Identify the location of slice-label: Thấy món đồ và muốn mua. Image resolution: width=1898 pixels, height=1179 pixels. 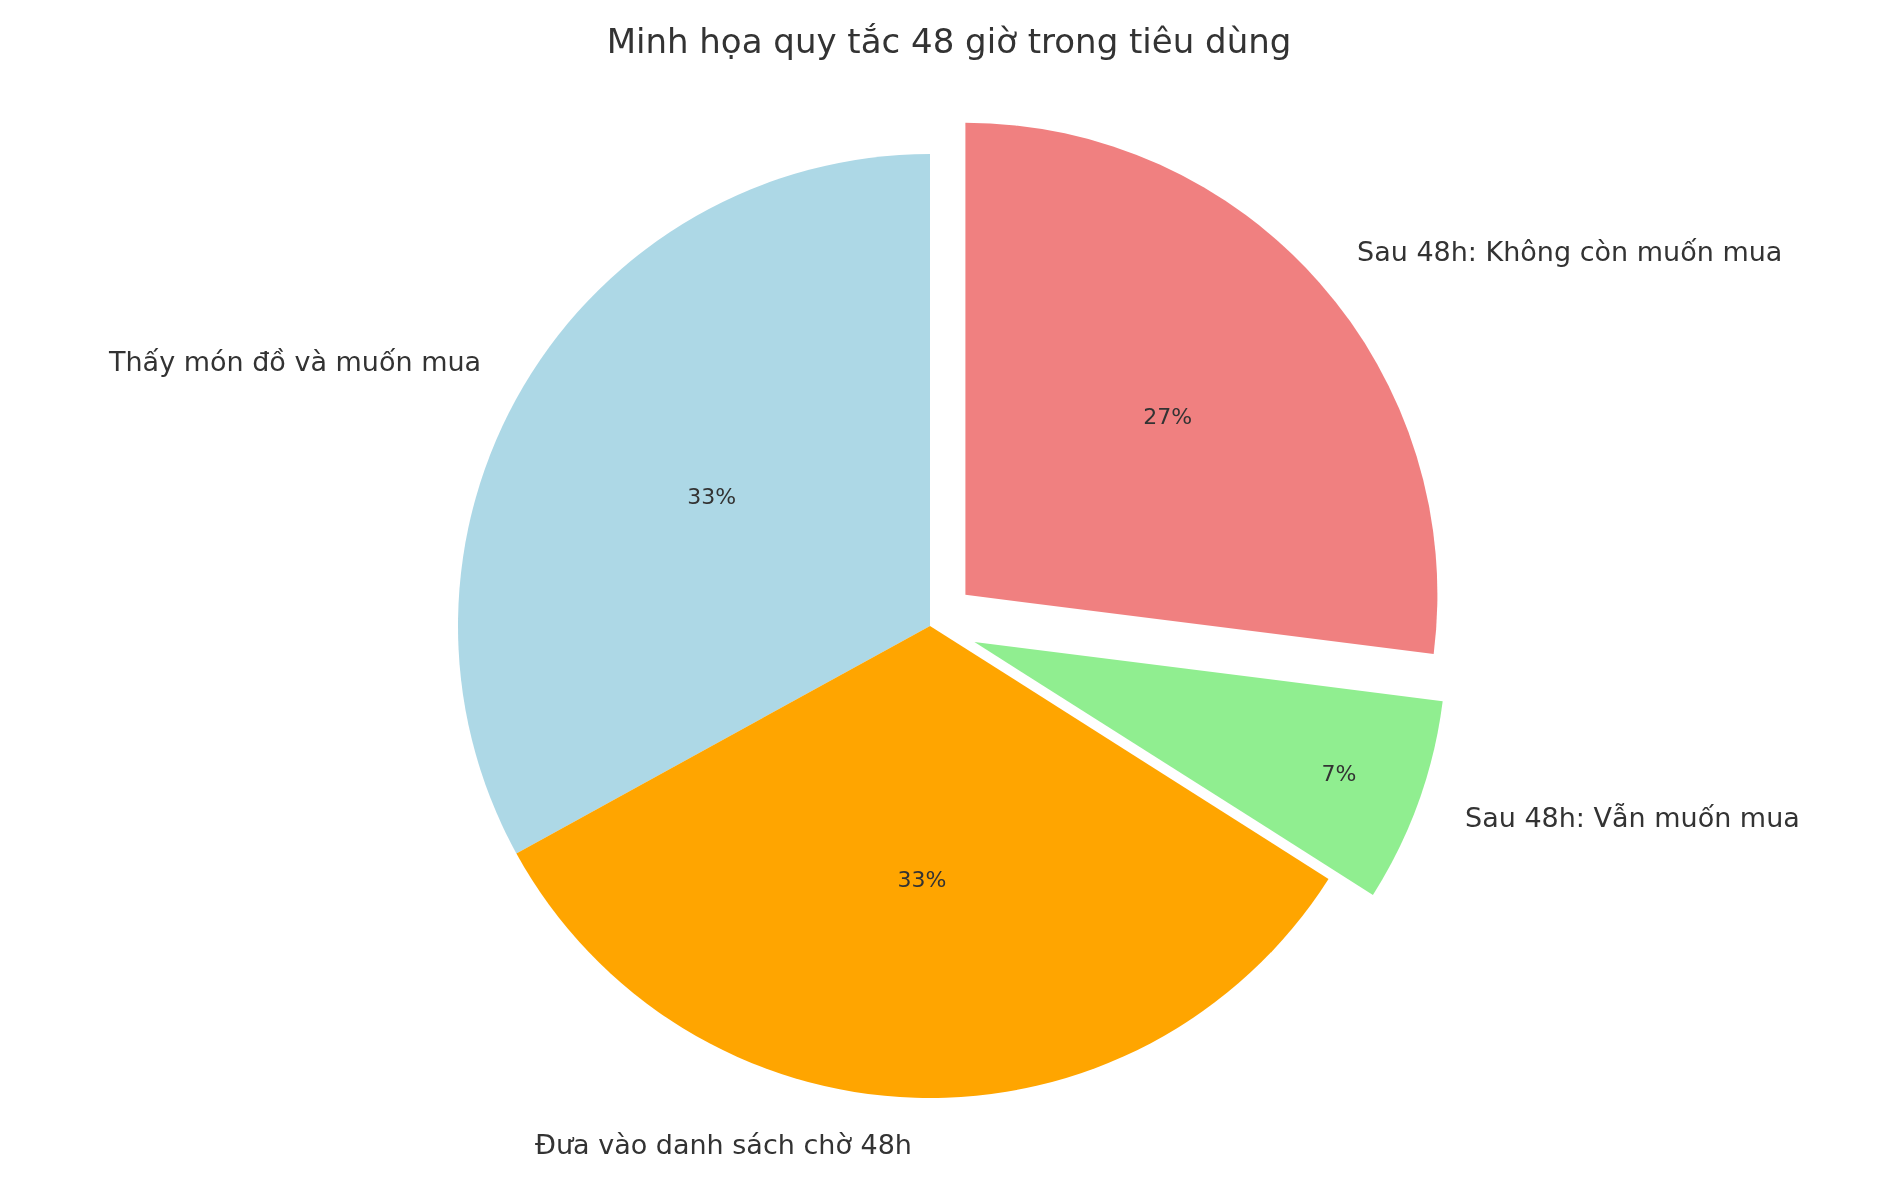
(295, 361).